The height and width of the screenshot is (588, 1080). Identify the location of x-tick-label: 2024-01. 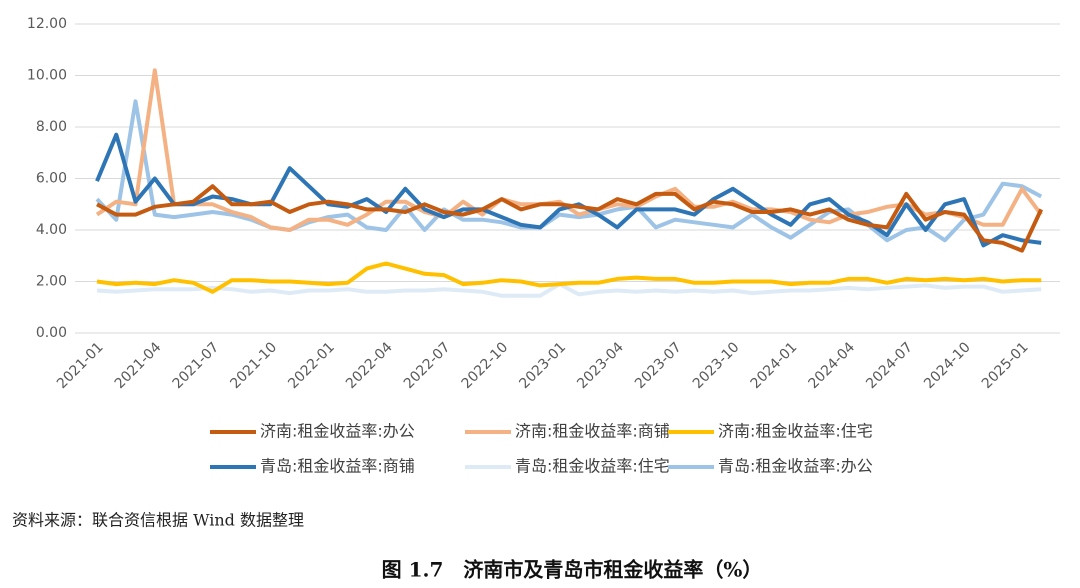
(774, 365).